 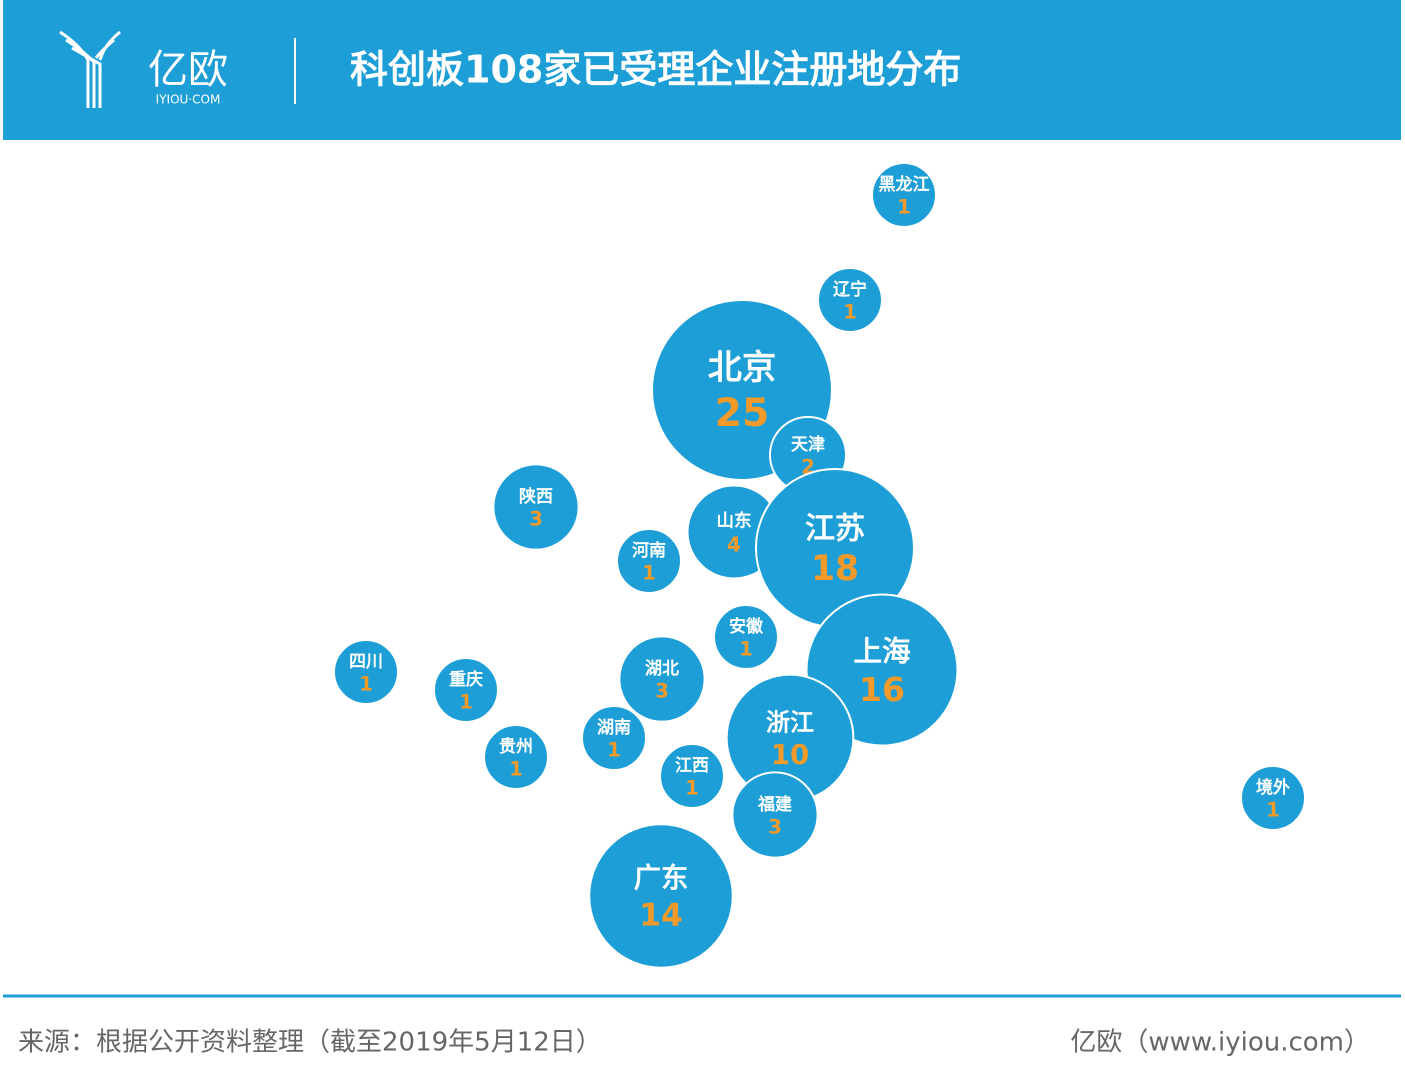 What do you see at coordinates (188, 70) in the screenshot?
I see `brand: 亿欧` at bounding box center [188, 70].